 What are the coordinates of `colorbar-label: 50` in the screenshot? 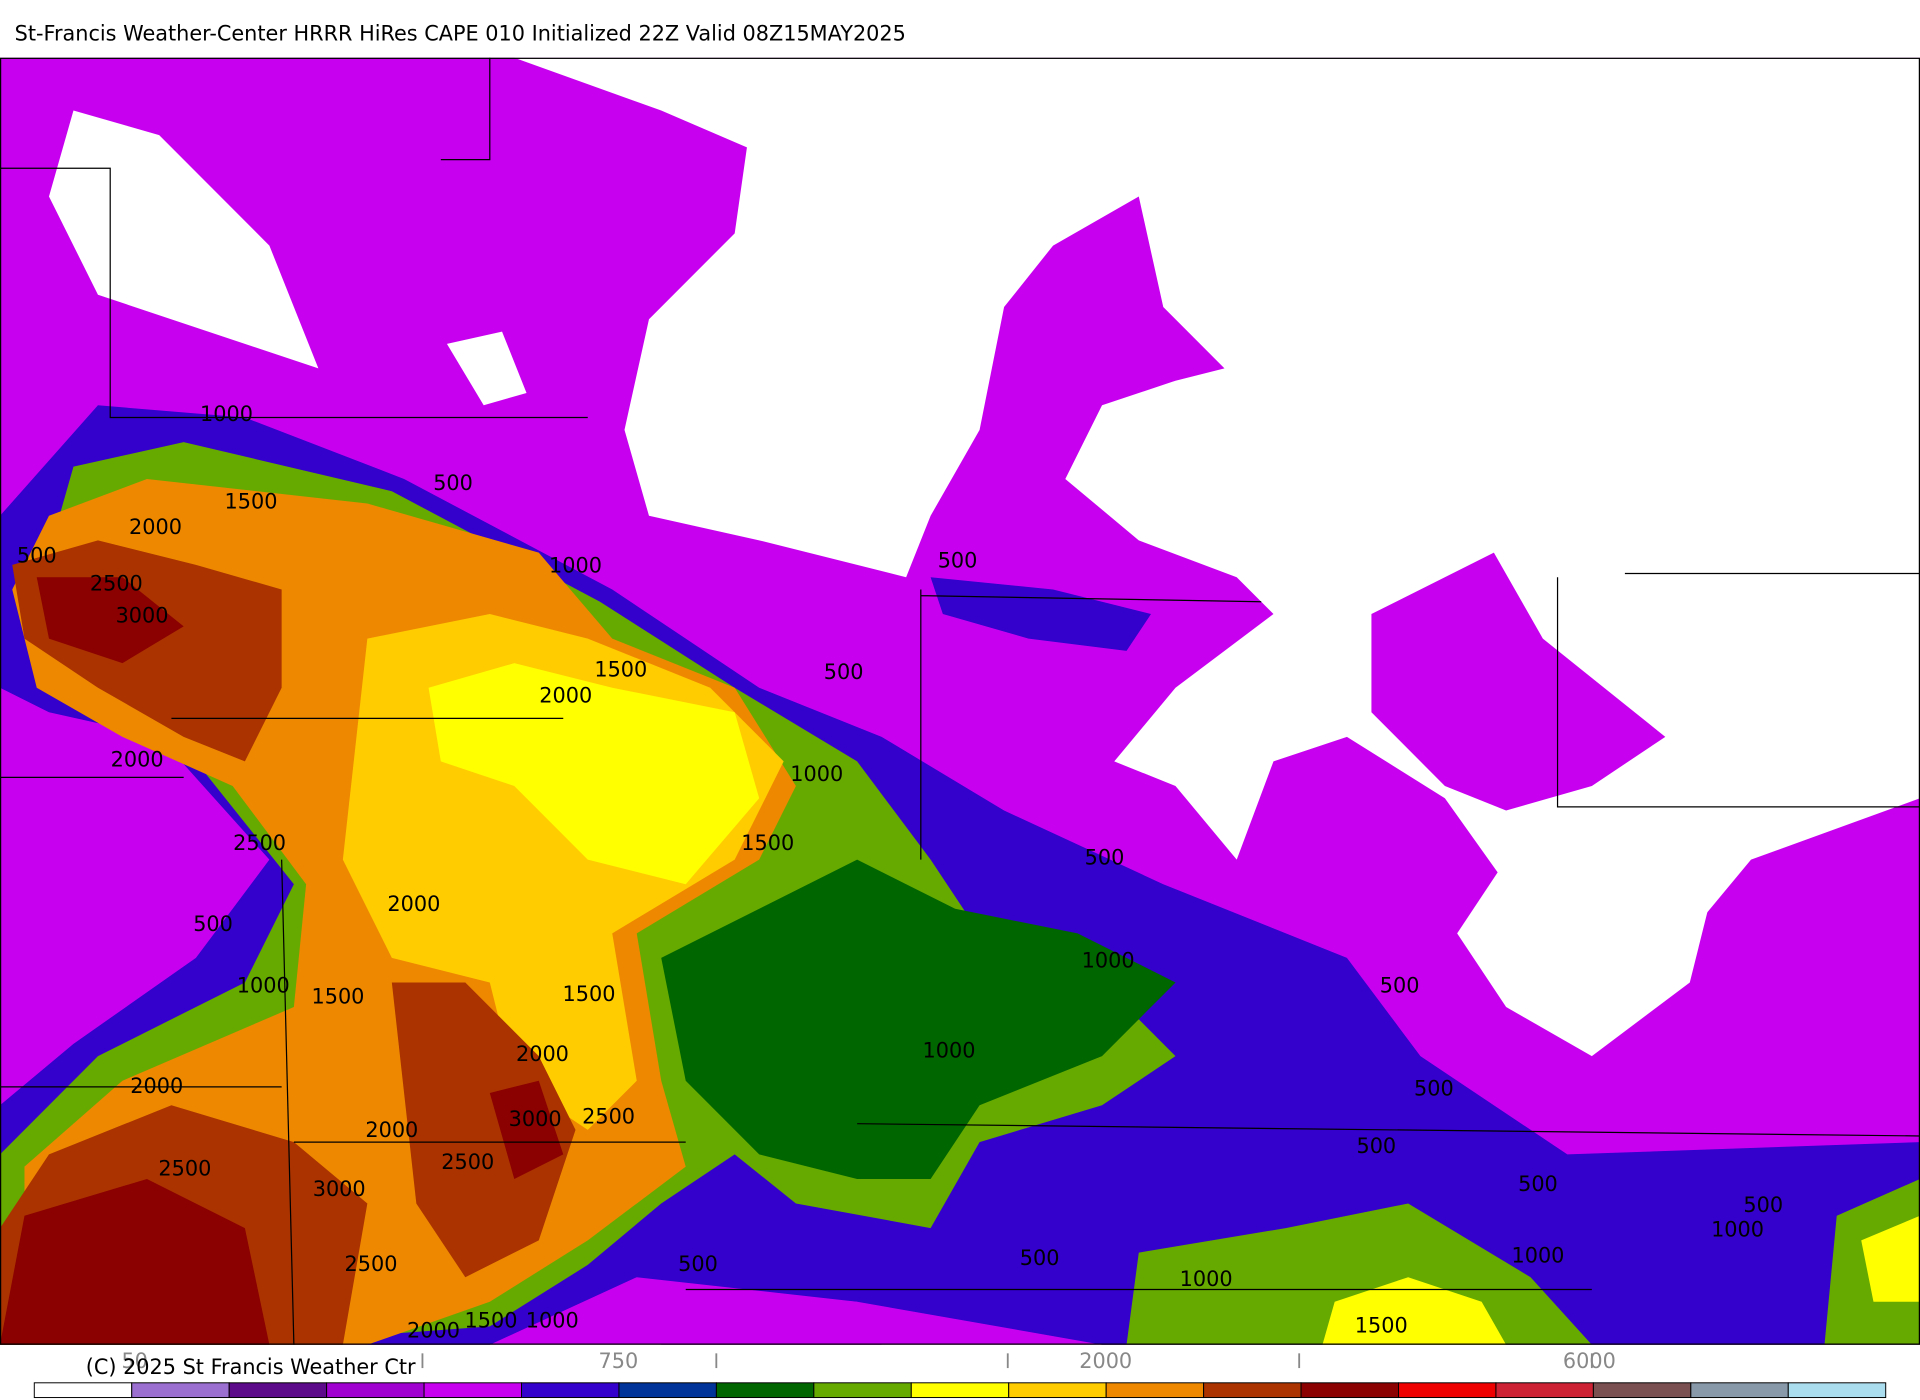 It's located at (134, 1361).